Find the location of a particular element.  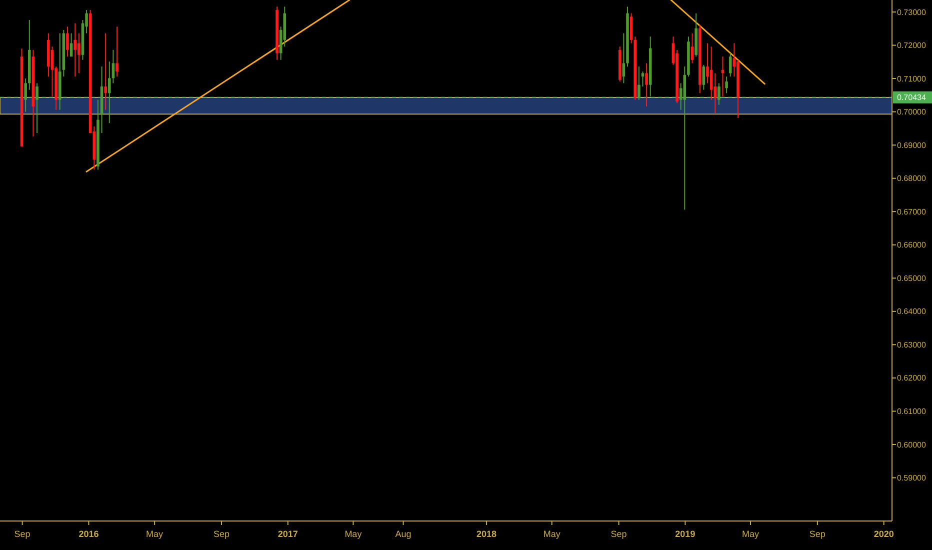

y-tick-label: 0.62000 is located at coordinates (911, 378).